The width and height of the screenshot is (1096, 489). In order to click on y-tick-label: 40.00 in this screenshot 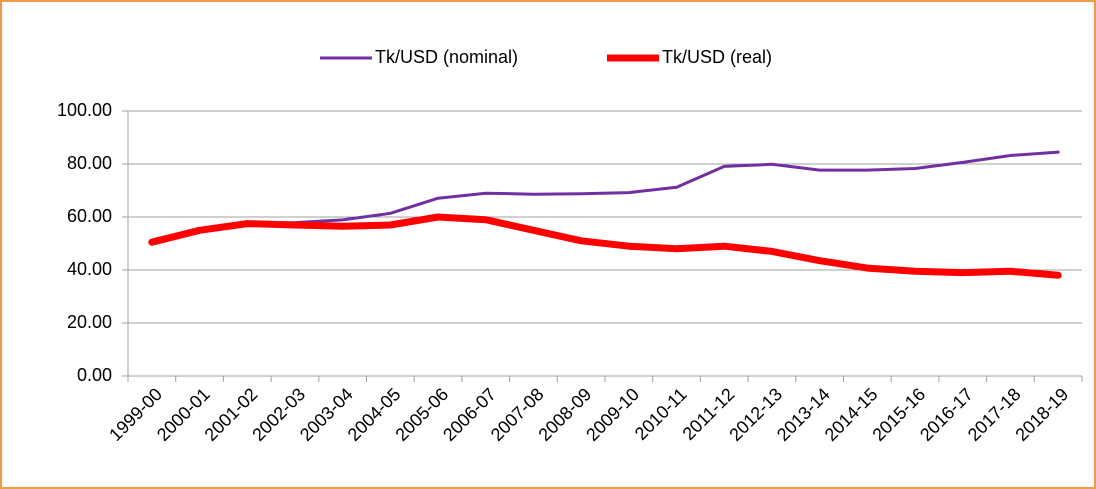, I will do `click(89, 269)`.